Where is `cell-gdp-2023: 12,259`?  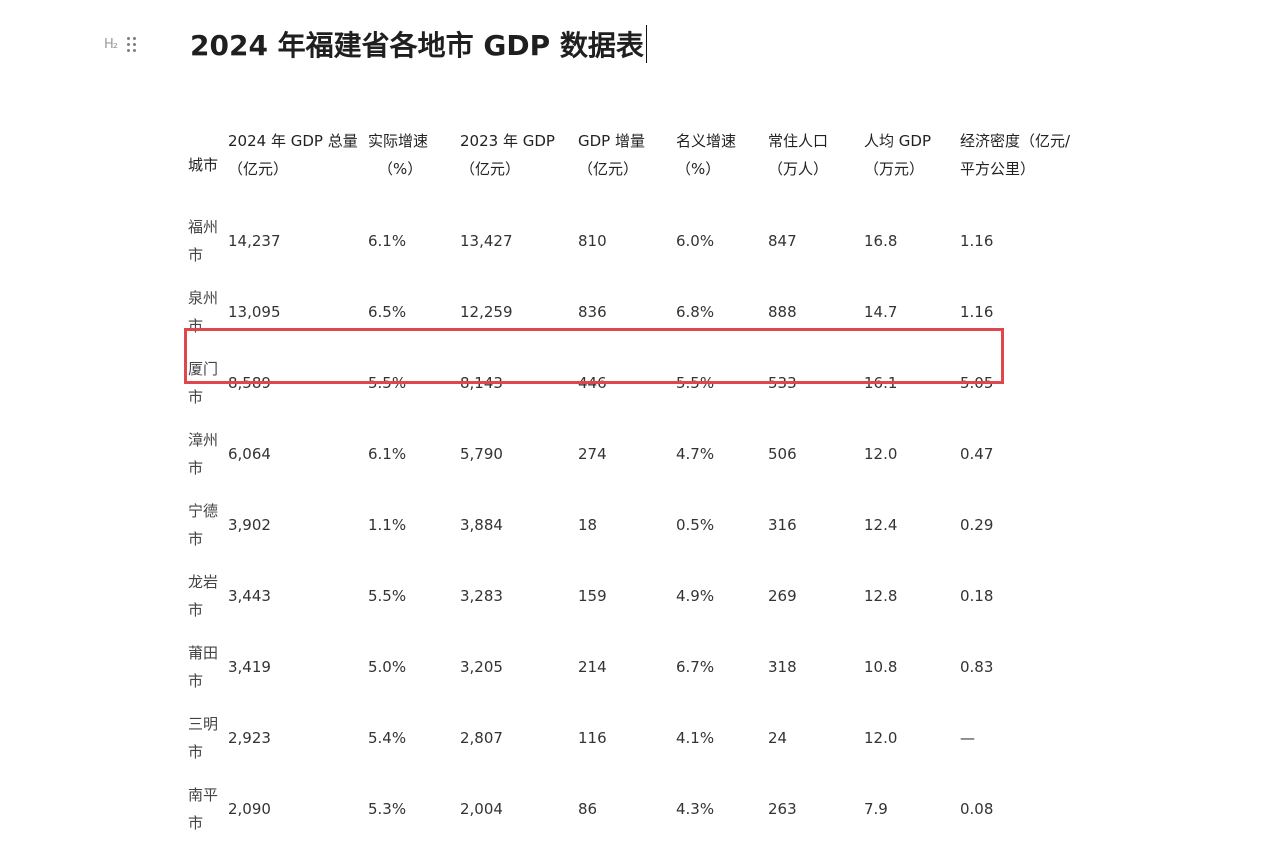 cell-gdp-2023: 12,259 is located at coordinates (486, 311).